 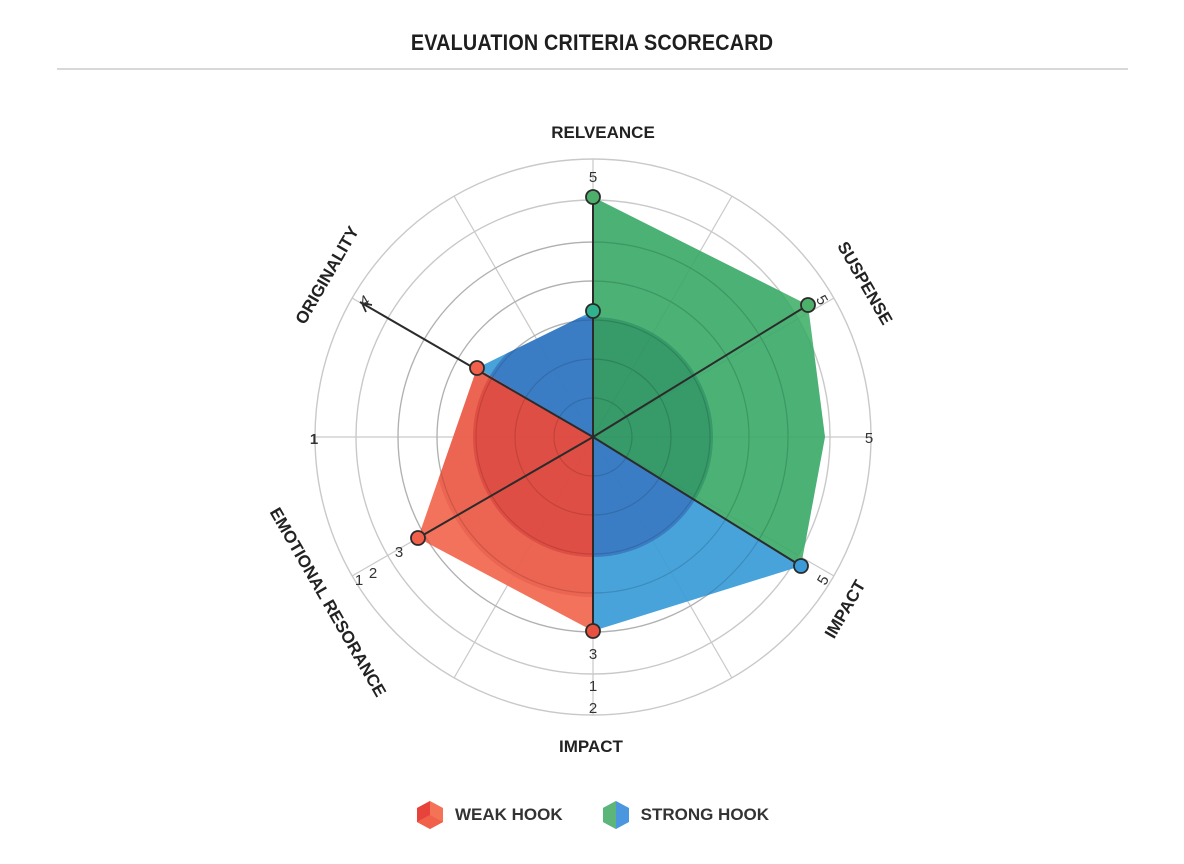 I want to click on legend-label-strong-hook: STRONG HOOK, so click(x=705, y=814).